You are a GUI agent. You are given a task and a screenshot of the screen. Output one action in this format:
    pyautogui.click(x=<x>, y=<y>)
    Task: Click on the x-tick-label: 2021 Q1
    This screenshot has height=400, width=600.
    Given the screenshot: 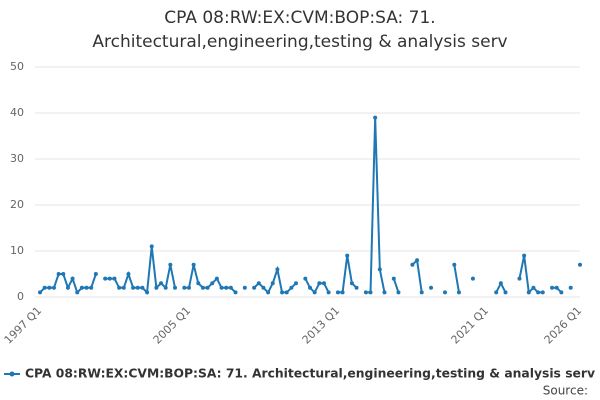 What is the action you would take?
    pyautogui.click(x=470, y=325)
    